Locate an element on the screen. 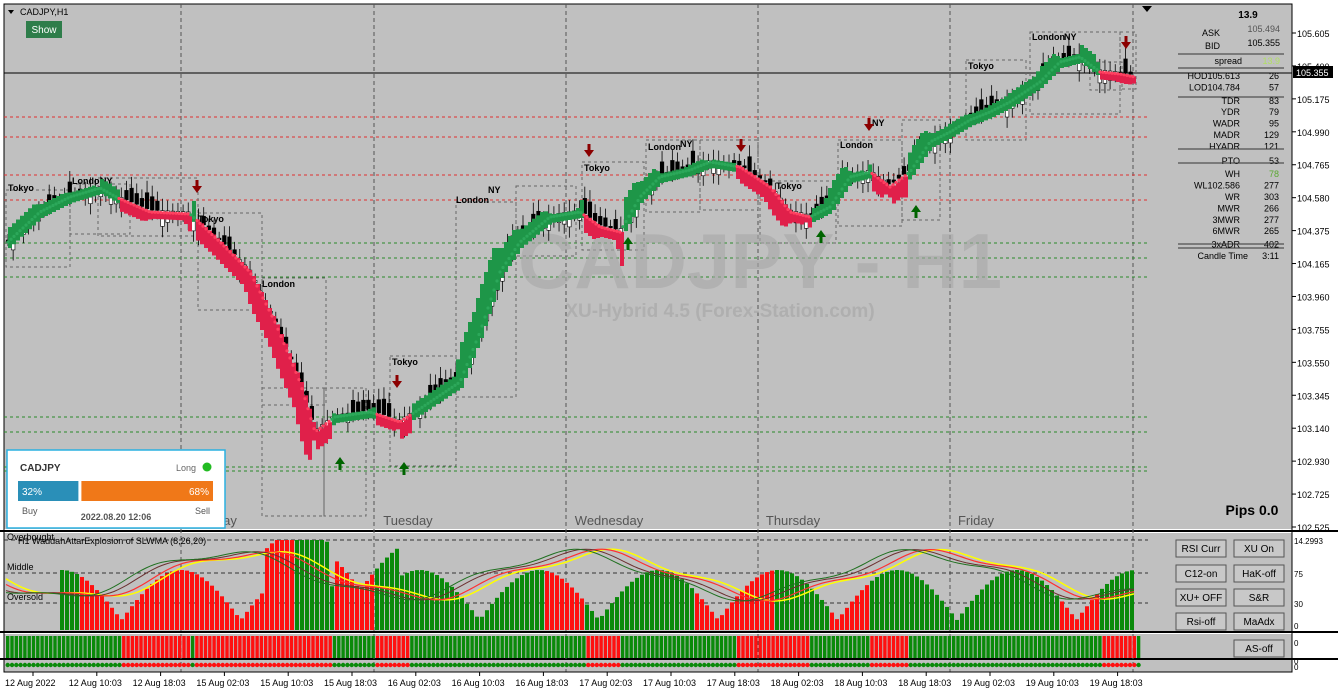 This screenshot has height=700, width=1338. info-row-label: WR is located at coordinates (1232, 197).